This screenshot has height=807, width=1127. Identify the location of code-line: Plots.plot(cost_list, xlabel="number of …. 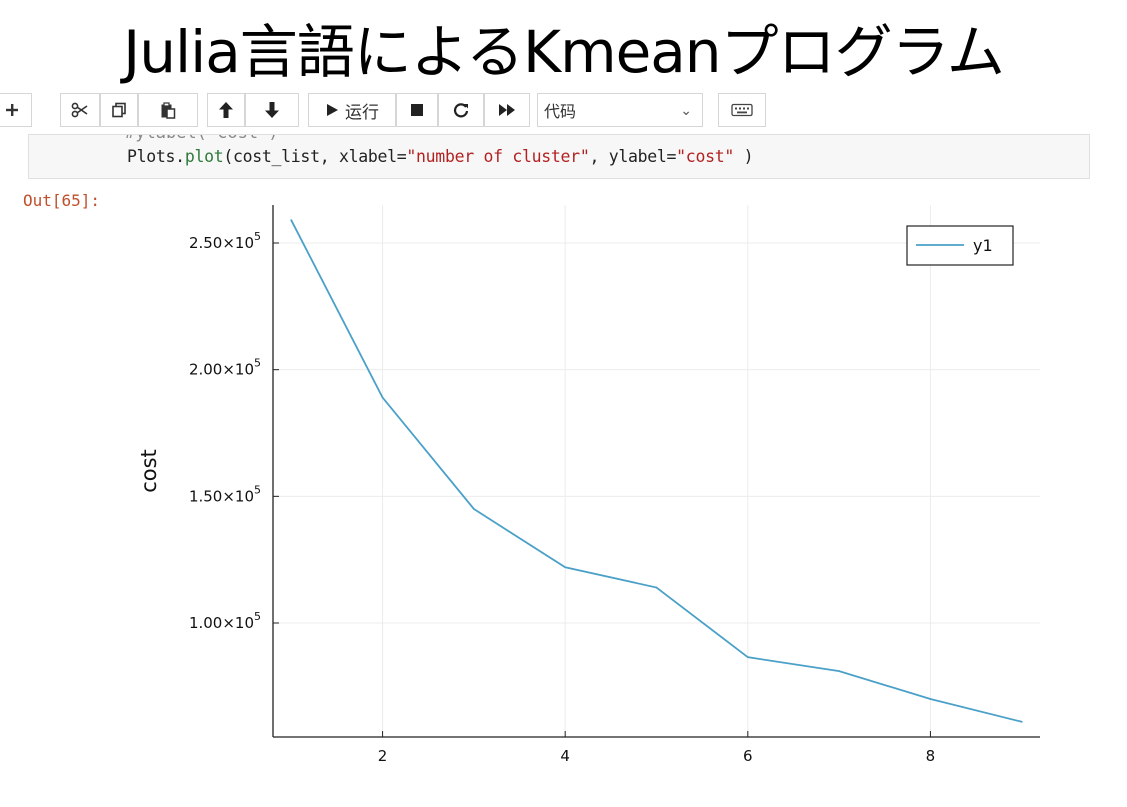
(440, 156).